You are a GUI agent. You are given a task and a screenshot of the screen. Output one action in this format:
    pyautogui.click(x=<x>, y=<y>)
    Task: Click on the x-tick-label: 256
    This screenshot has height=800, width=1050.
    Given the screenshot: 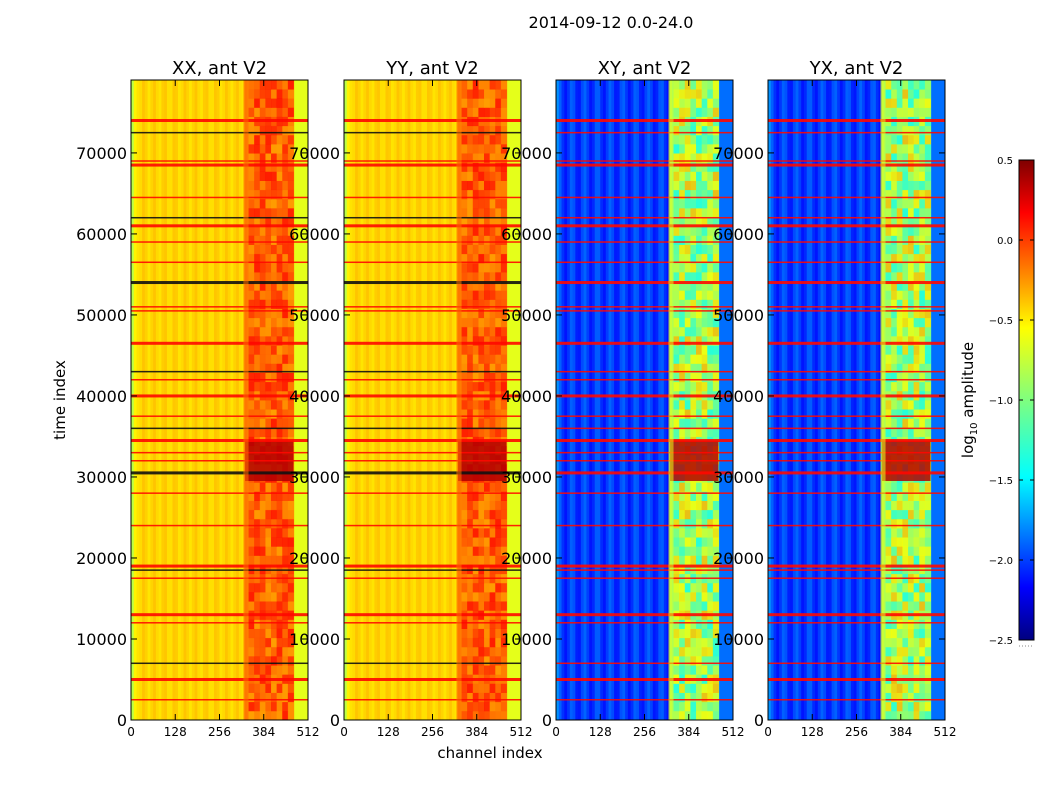 What is the action you would take?
    pyautogui.click(x=644, y=732)
    